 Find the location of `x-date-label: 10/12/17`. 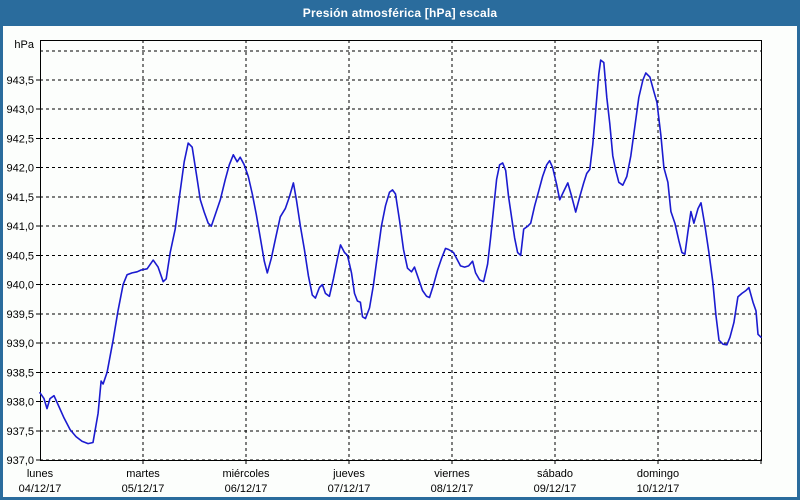

x-date-label: 10/12/17 is located at coordinates (658, 489).